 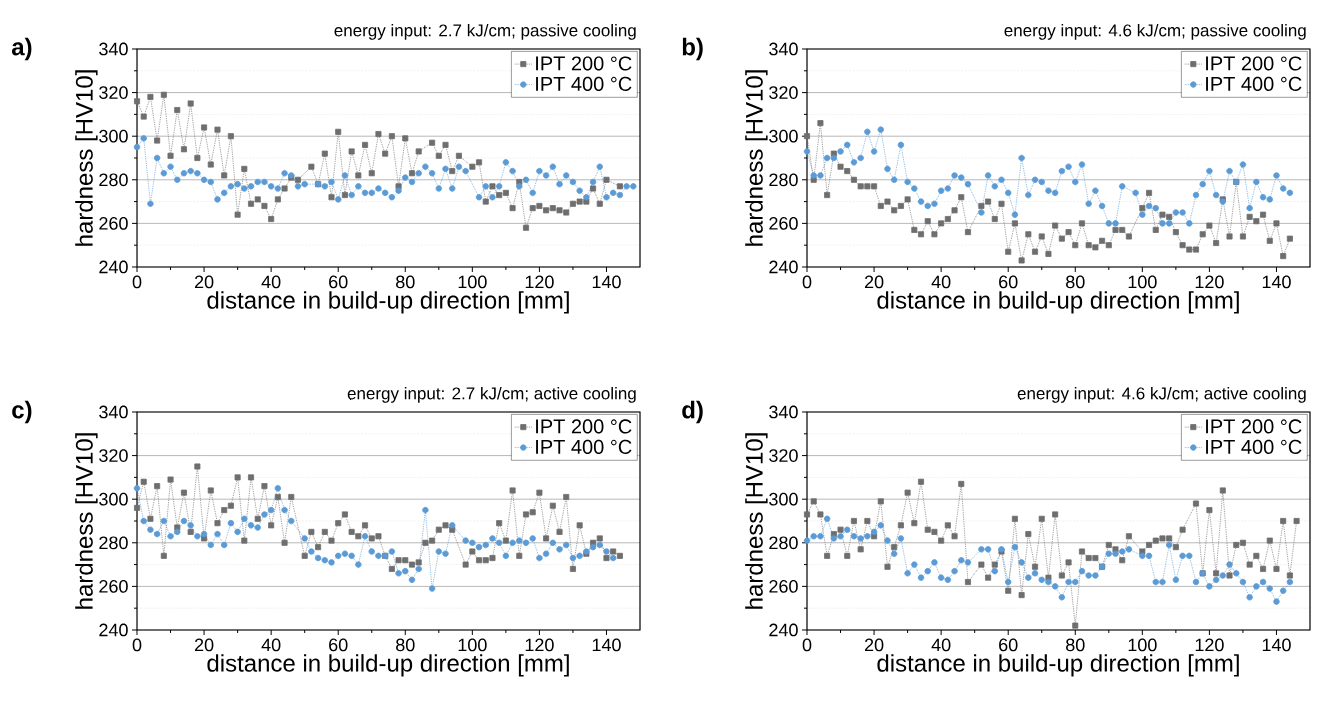 What do you see at coordinates (491, 394) in the screenshot?
I see `chart-title: energy input: 2.7 kJ/cm; active cooling` at bounding box center [491, 394].